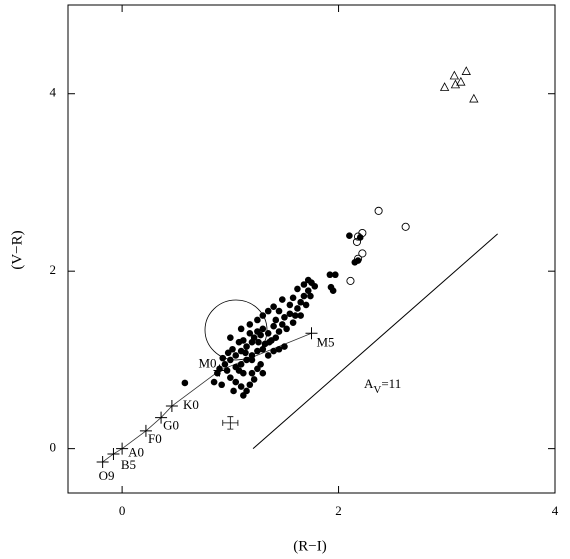 Image resolution: width=570 pixels, height=559 pixels. Describe the element at coordinates (53, 92) in the screenshot. I see `y-tick-label: 4` at that location.